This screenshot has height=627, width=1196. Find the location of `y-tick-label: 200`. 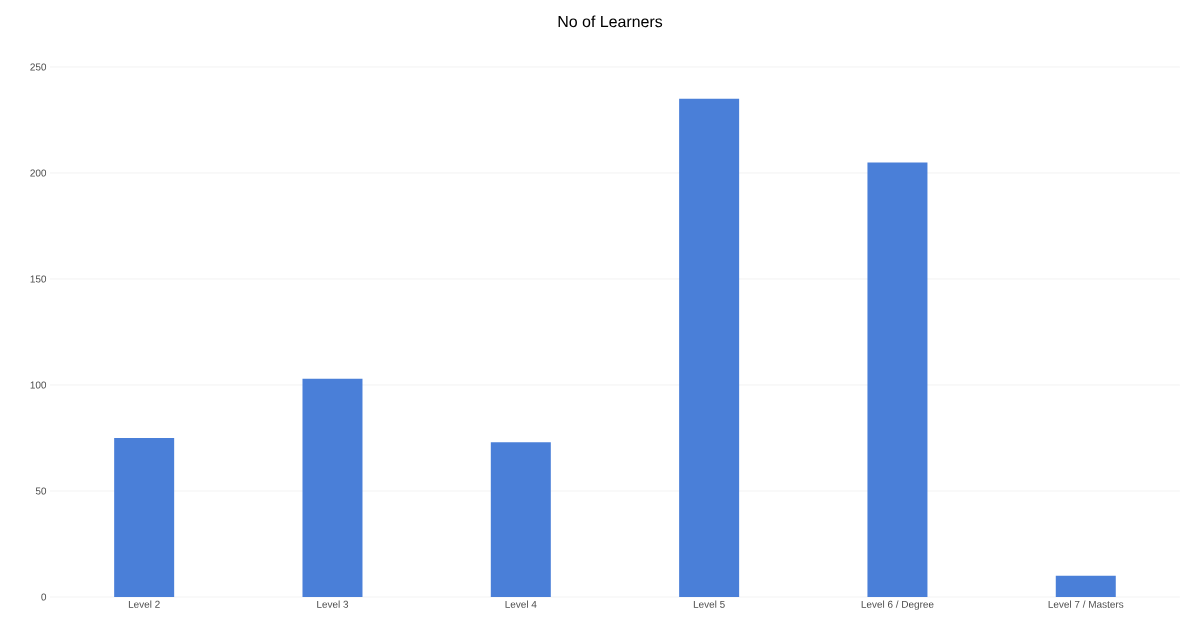

y-tick-label: 200 is located at coordinates (38, 173).